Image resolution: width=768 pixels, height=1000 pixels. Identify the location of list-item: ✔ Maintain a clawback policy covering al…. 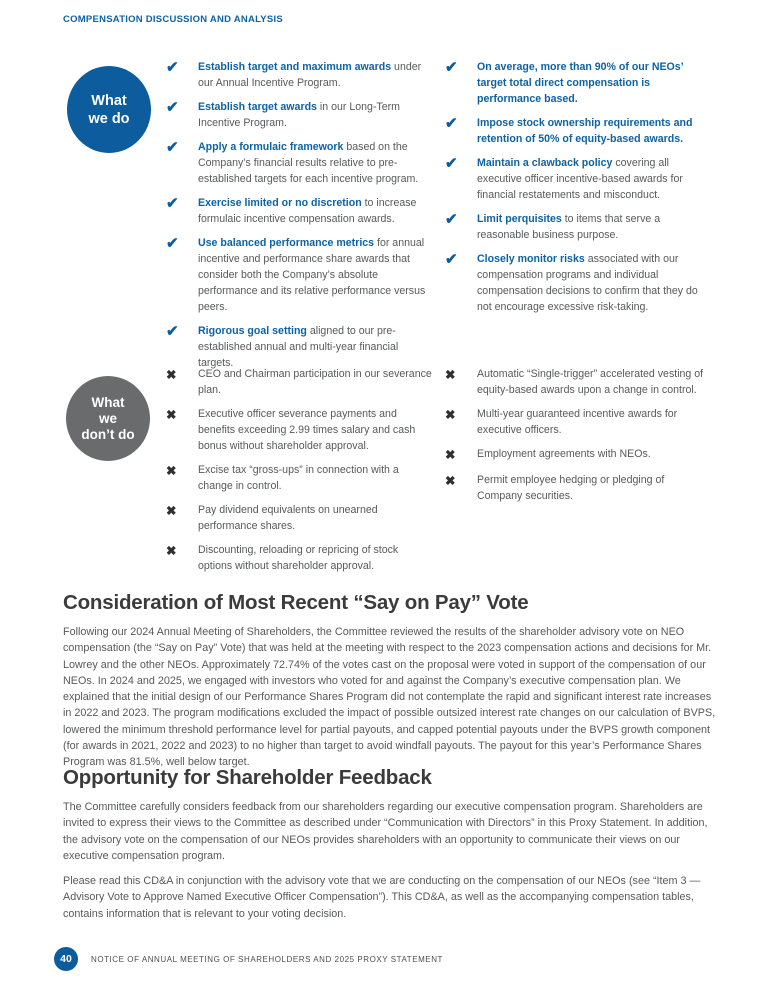
(578, 179).